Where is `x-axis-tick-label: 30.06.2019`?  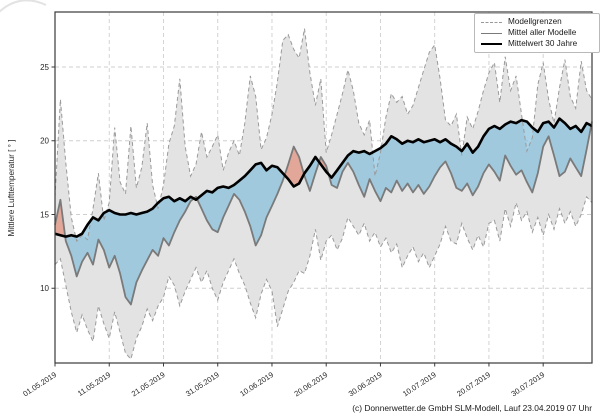 x-axis-tick-label: 30.06.2019 is located at coordinates (365, 384).